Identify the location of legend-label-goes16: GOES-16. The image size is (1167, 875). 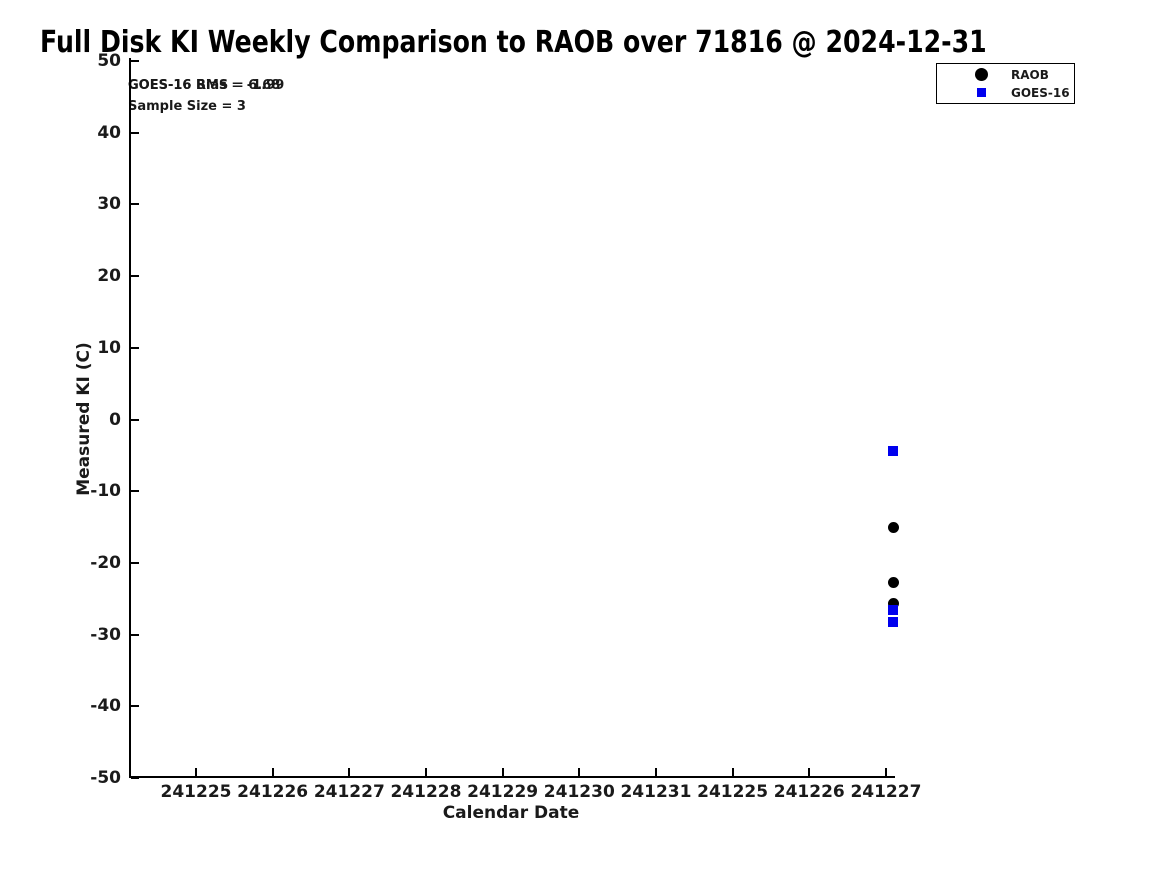
(1040, 92).